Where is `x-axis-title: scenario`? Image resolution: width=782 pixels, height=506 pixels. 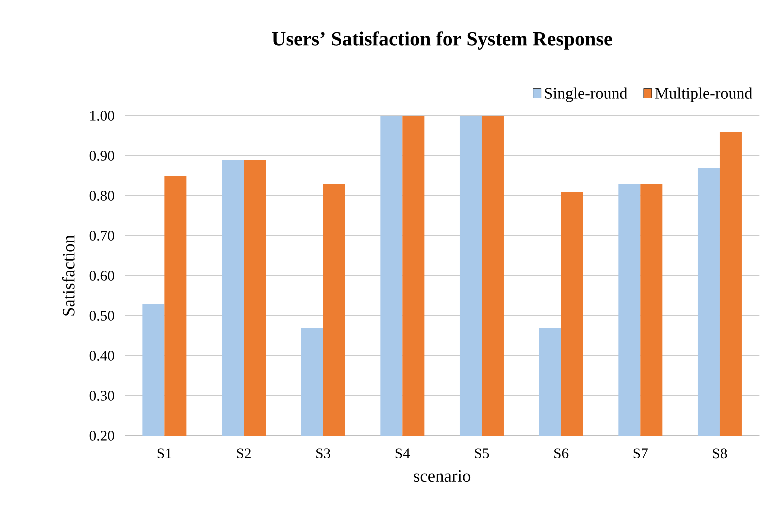
x-axis-title: scenario is located at coordinates (442, 476).